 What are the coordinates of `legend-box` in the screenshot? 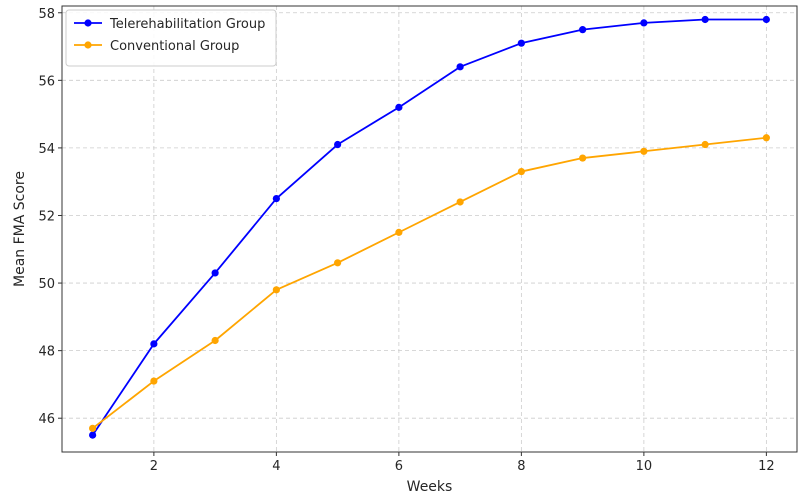 It's located at (171, 38).